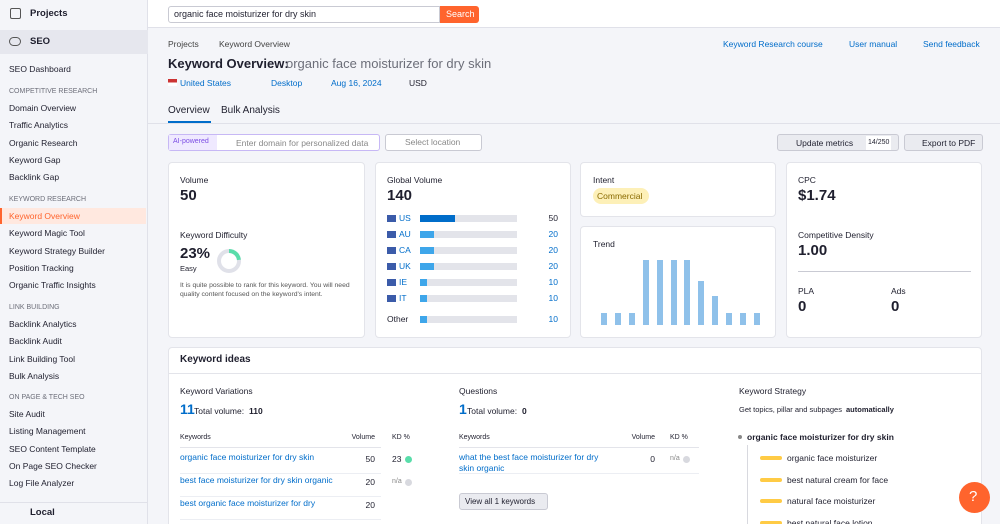 The width and height of the screenshot is (1000, 524). I want to click on breadcrumb: Keyword Overview, so click(254, 44).